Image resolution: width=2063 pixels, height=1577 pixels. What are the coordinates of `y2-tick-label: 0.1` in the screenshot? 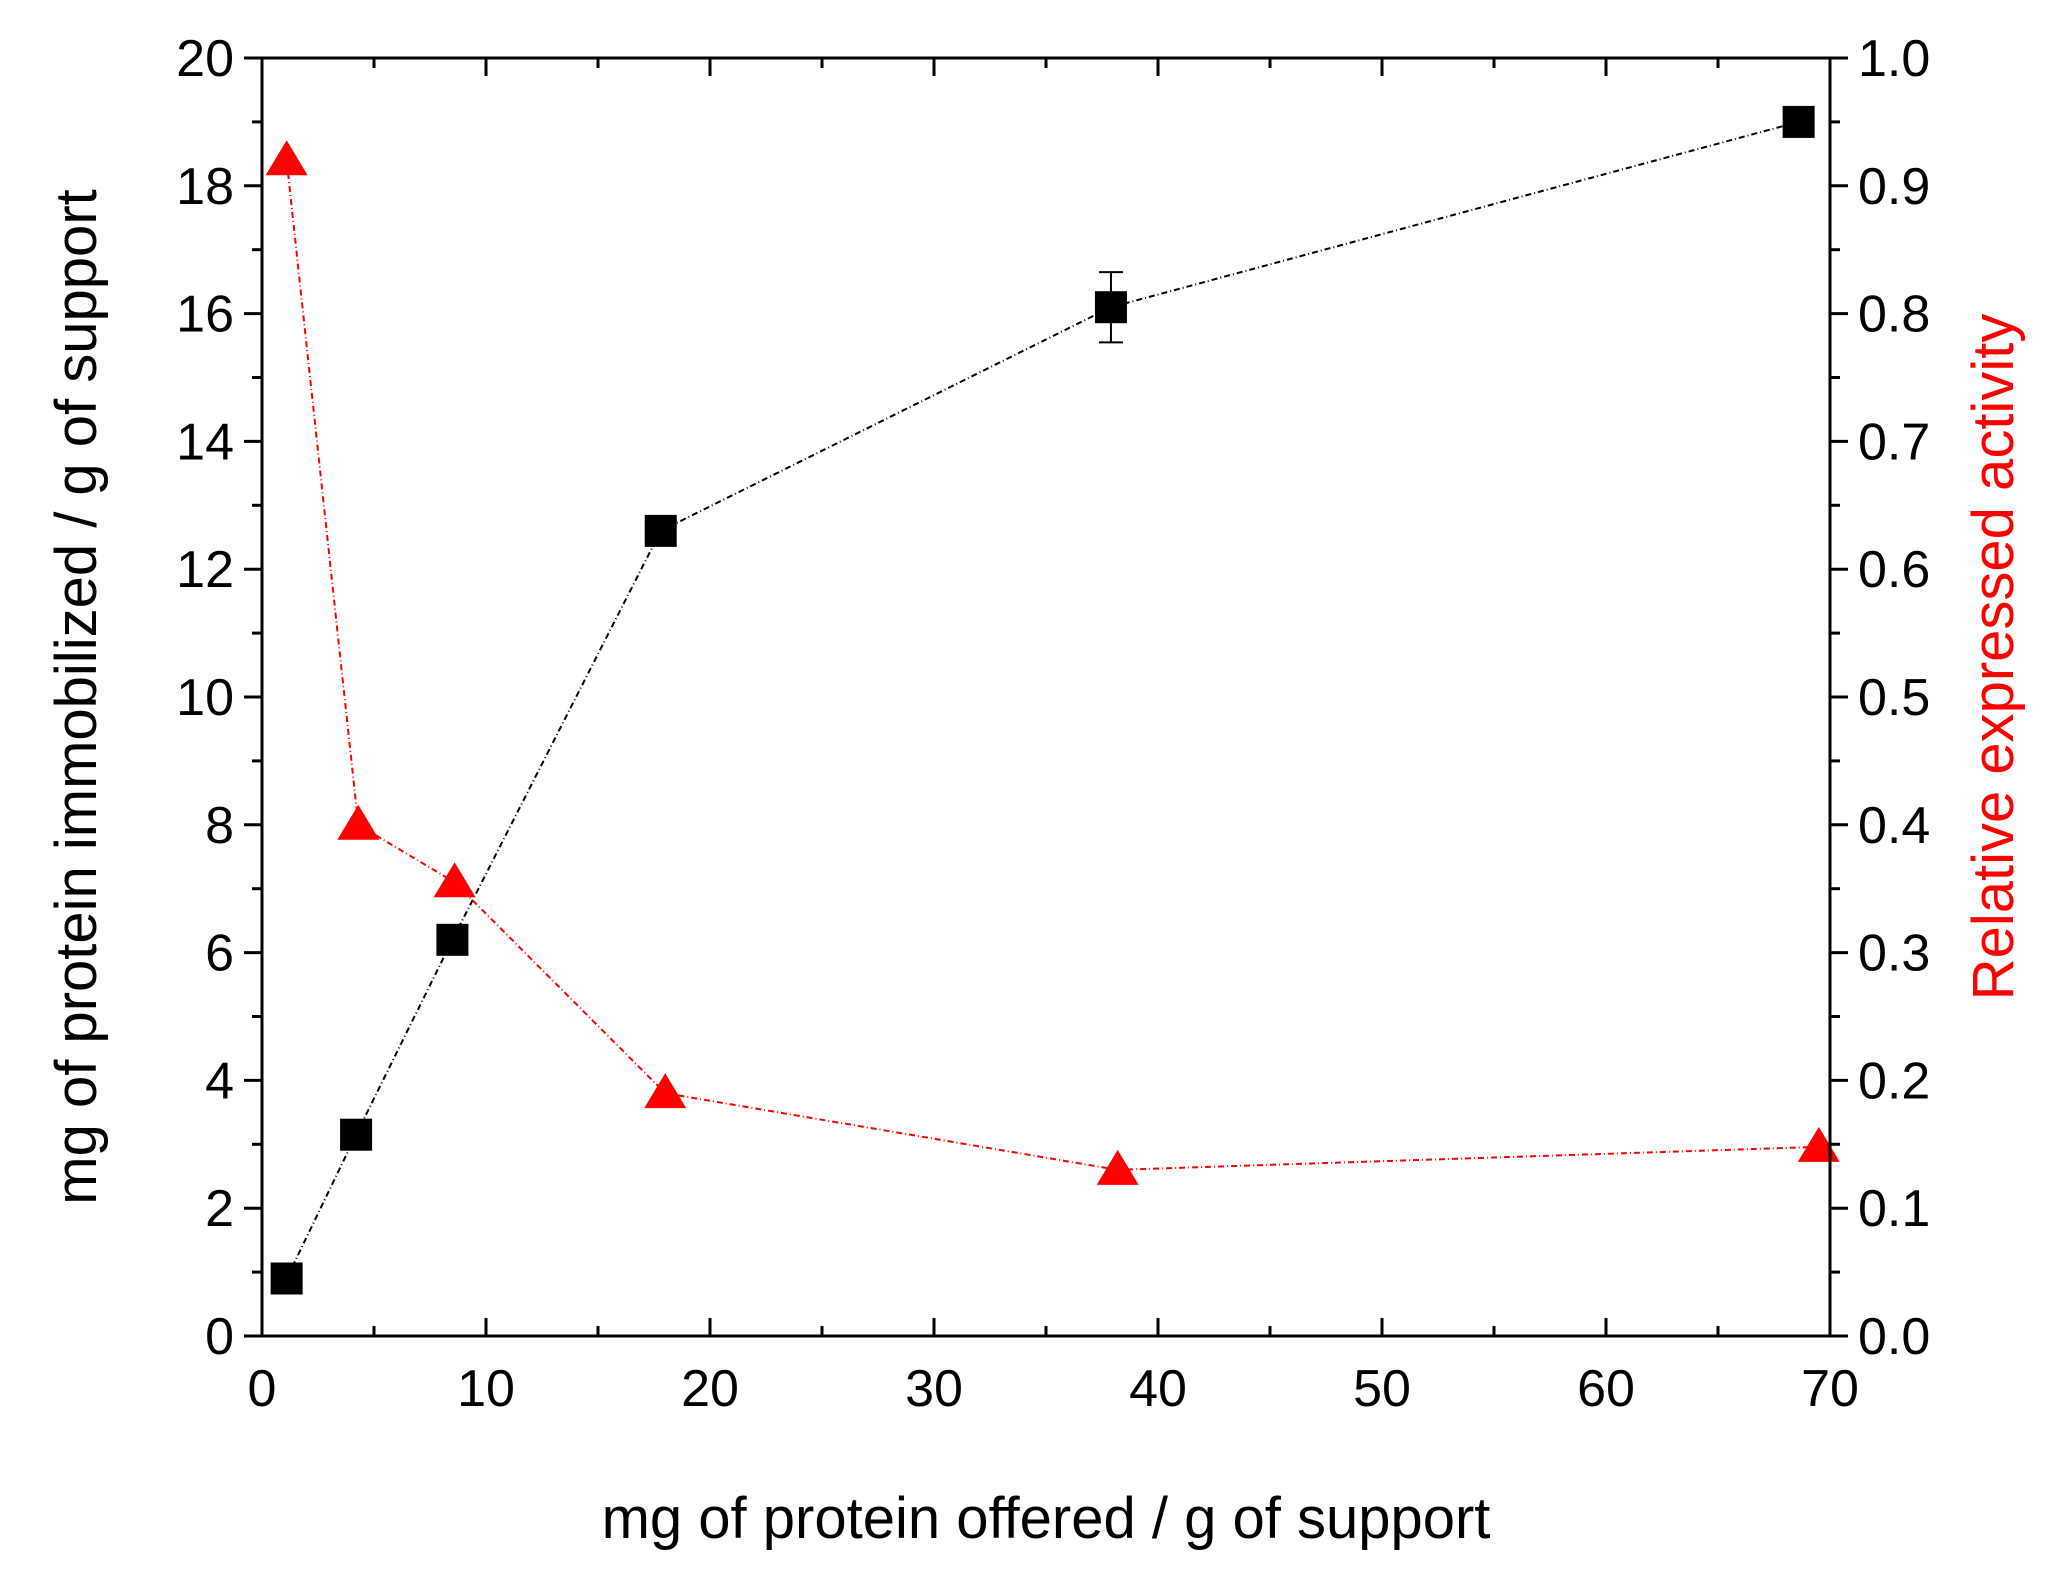 It's located at (1894, 1209).